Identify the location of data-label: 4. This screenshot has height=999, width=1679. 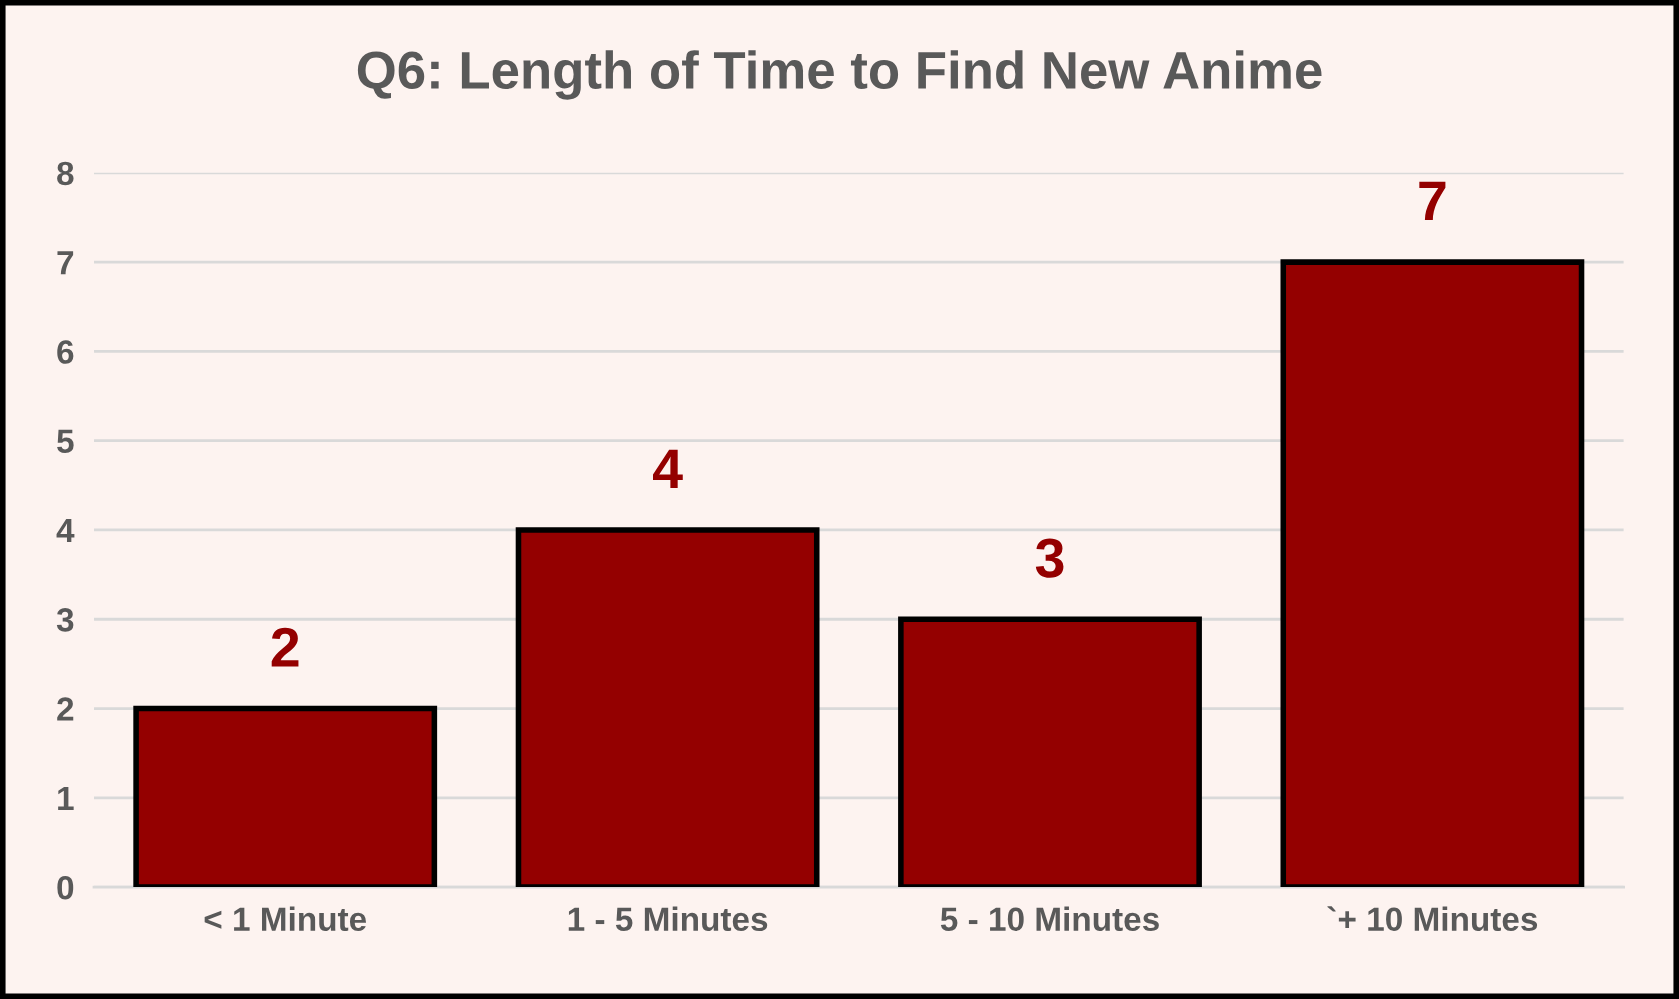
(668, 468).